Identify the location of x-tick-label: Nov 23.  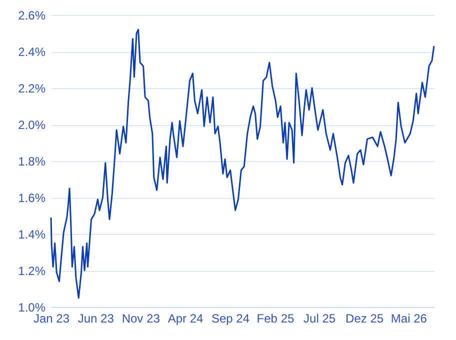
(141, 319).